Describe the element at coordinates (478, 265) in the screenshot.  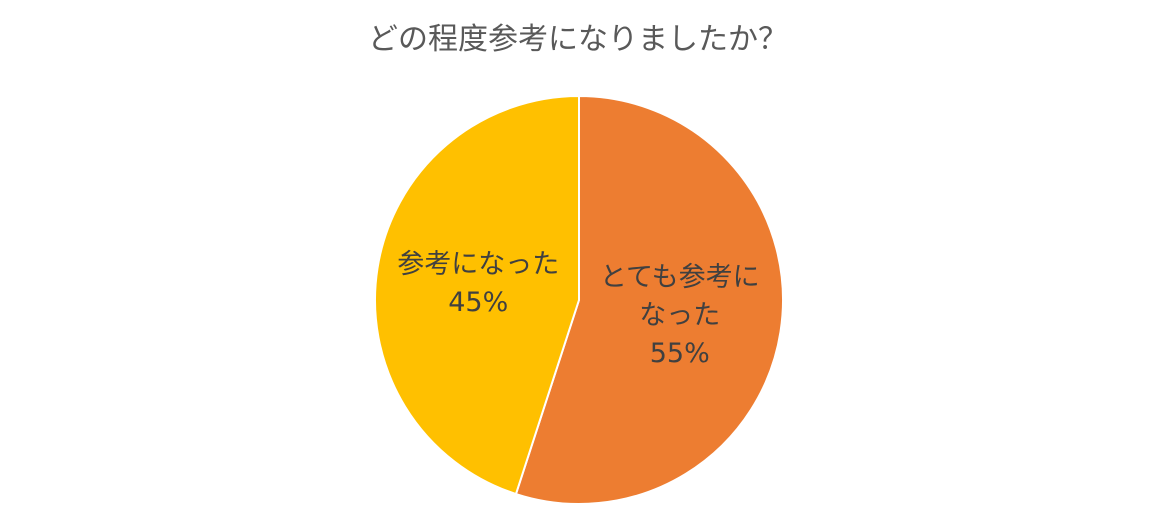
I see `category-label: 参考になった` at that location.